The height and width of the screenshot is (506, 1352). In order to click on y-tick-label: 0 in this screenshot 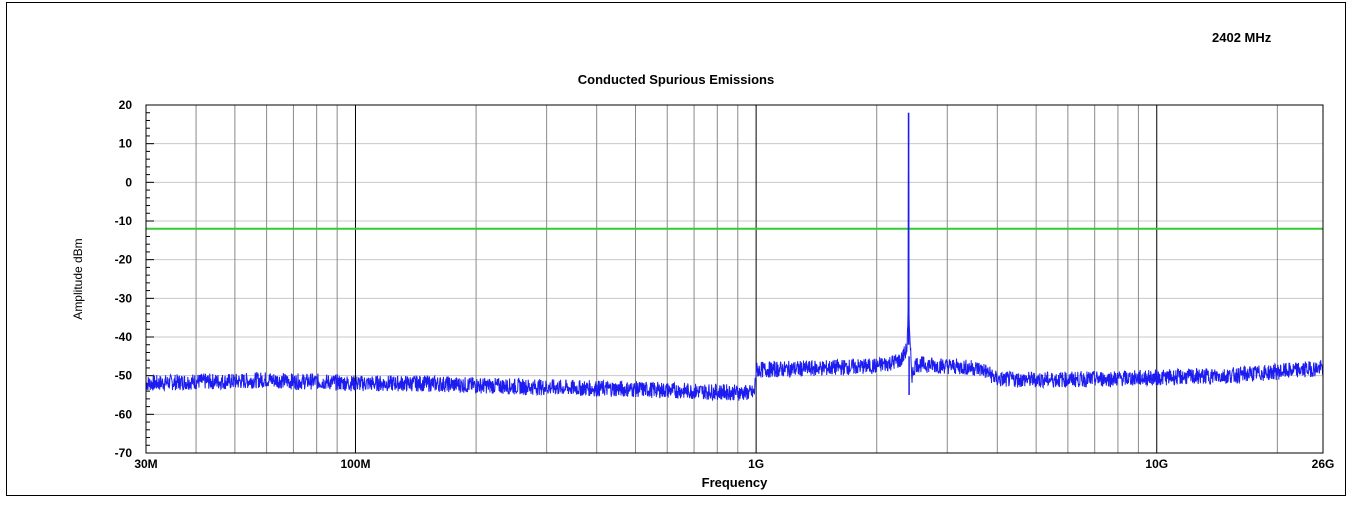, I will do `click(128, 182)`.